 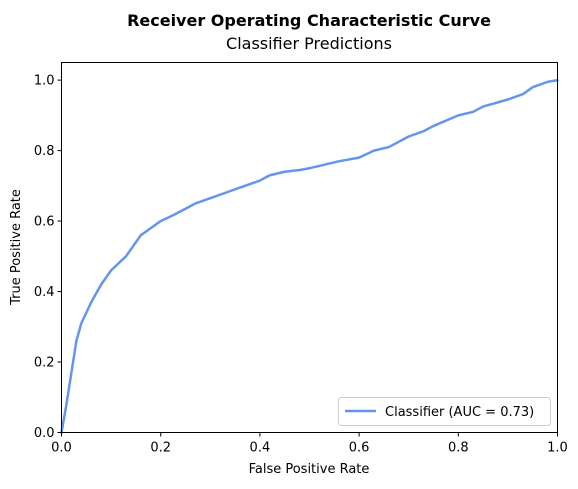 I want to click on y-axis-label: True Positive Rate, so click(x=16, y=247).